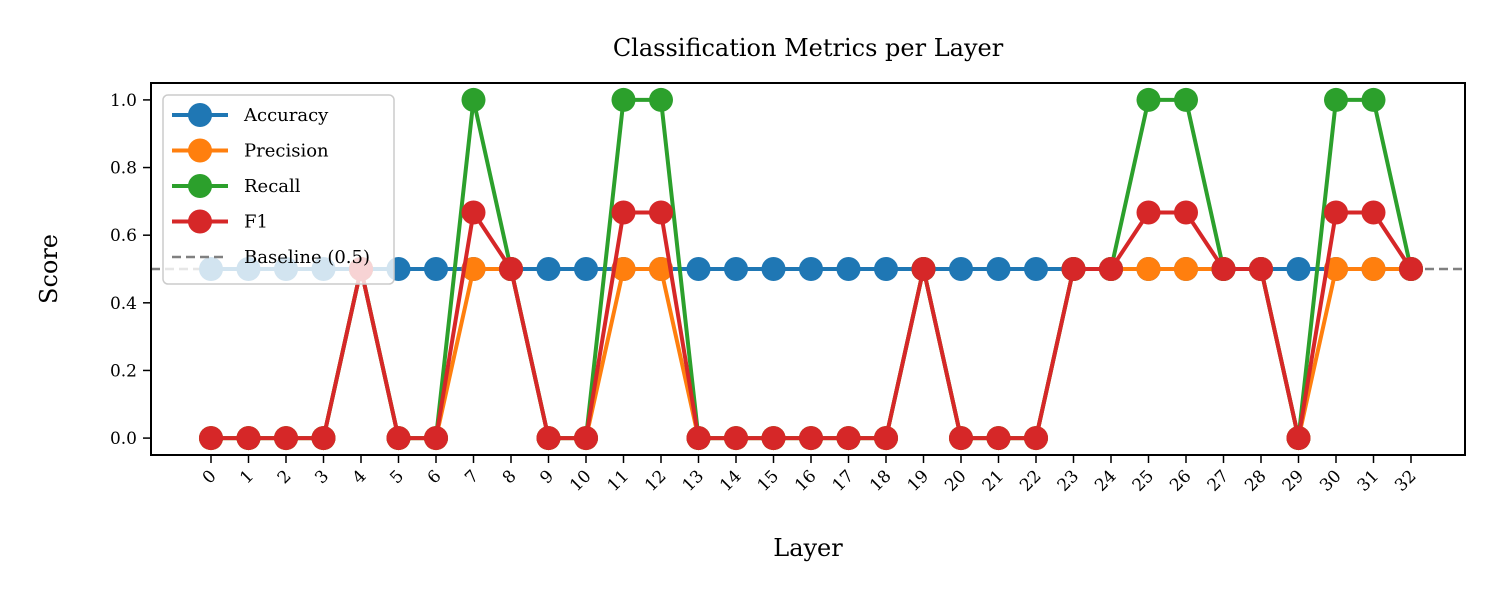 The image size is (1500, 600). I want to click on x-tick-label: 1, so click(247, 477).